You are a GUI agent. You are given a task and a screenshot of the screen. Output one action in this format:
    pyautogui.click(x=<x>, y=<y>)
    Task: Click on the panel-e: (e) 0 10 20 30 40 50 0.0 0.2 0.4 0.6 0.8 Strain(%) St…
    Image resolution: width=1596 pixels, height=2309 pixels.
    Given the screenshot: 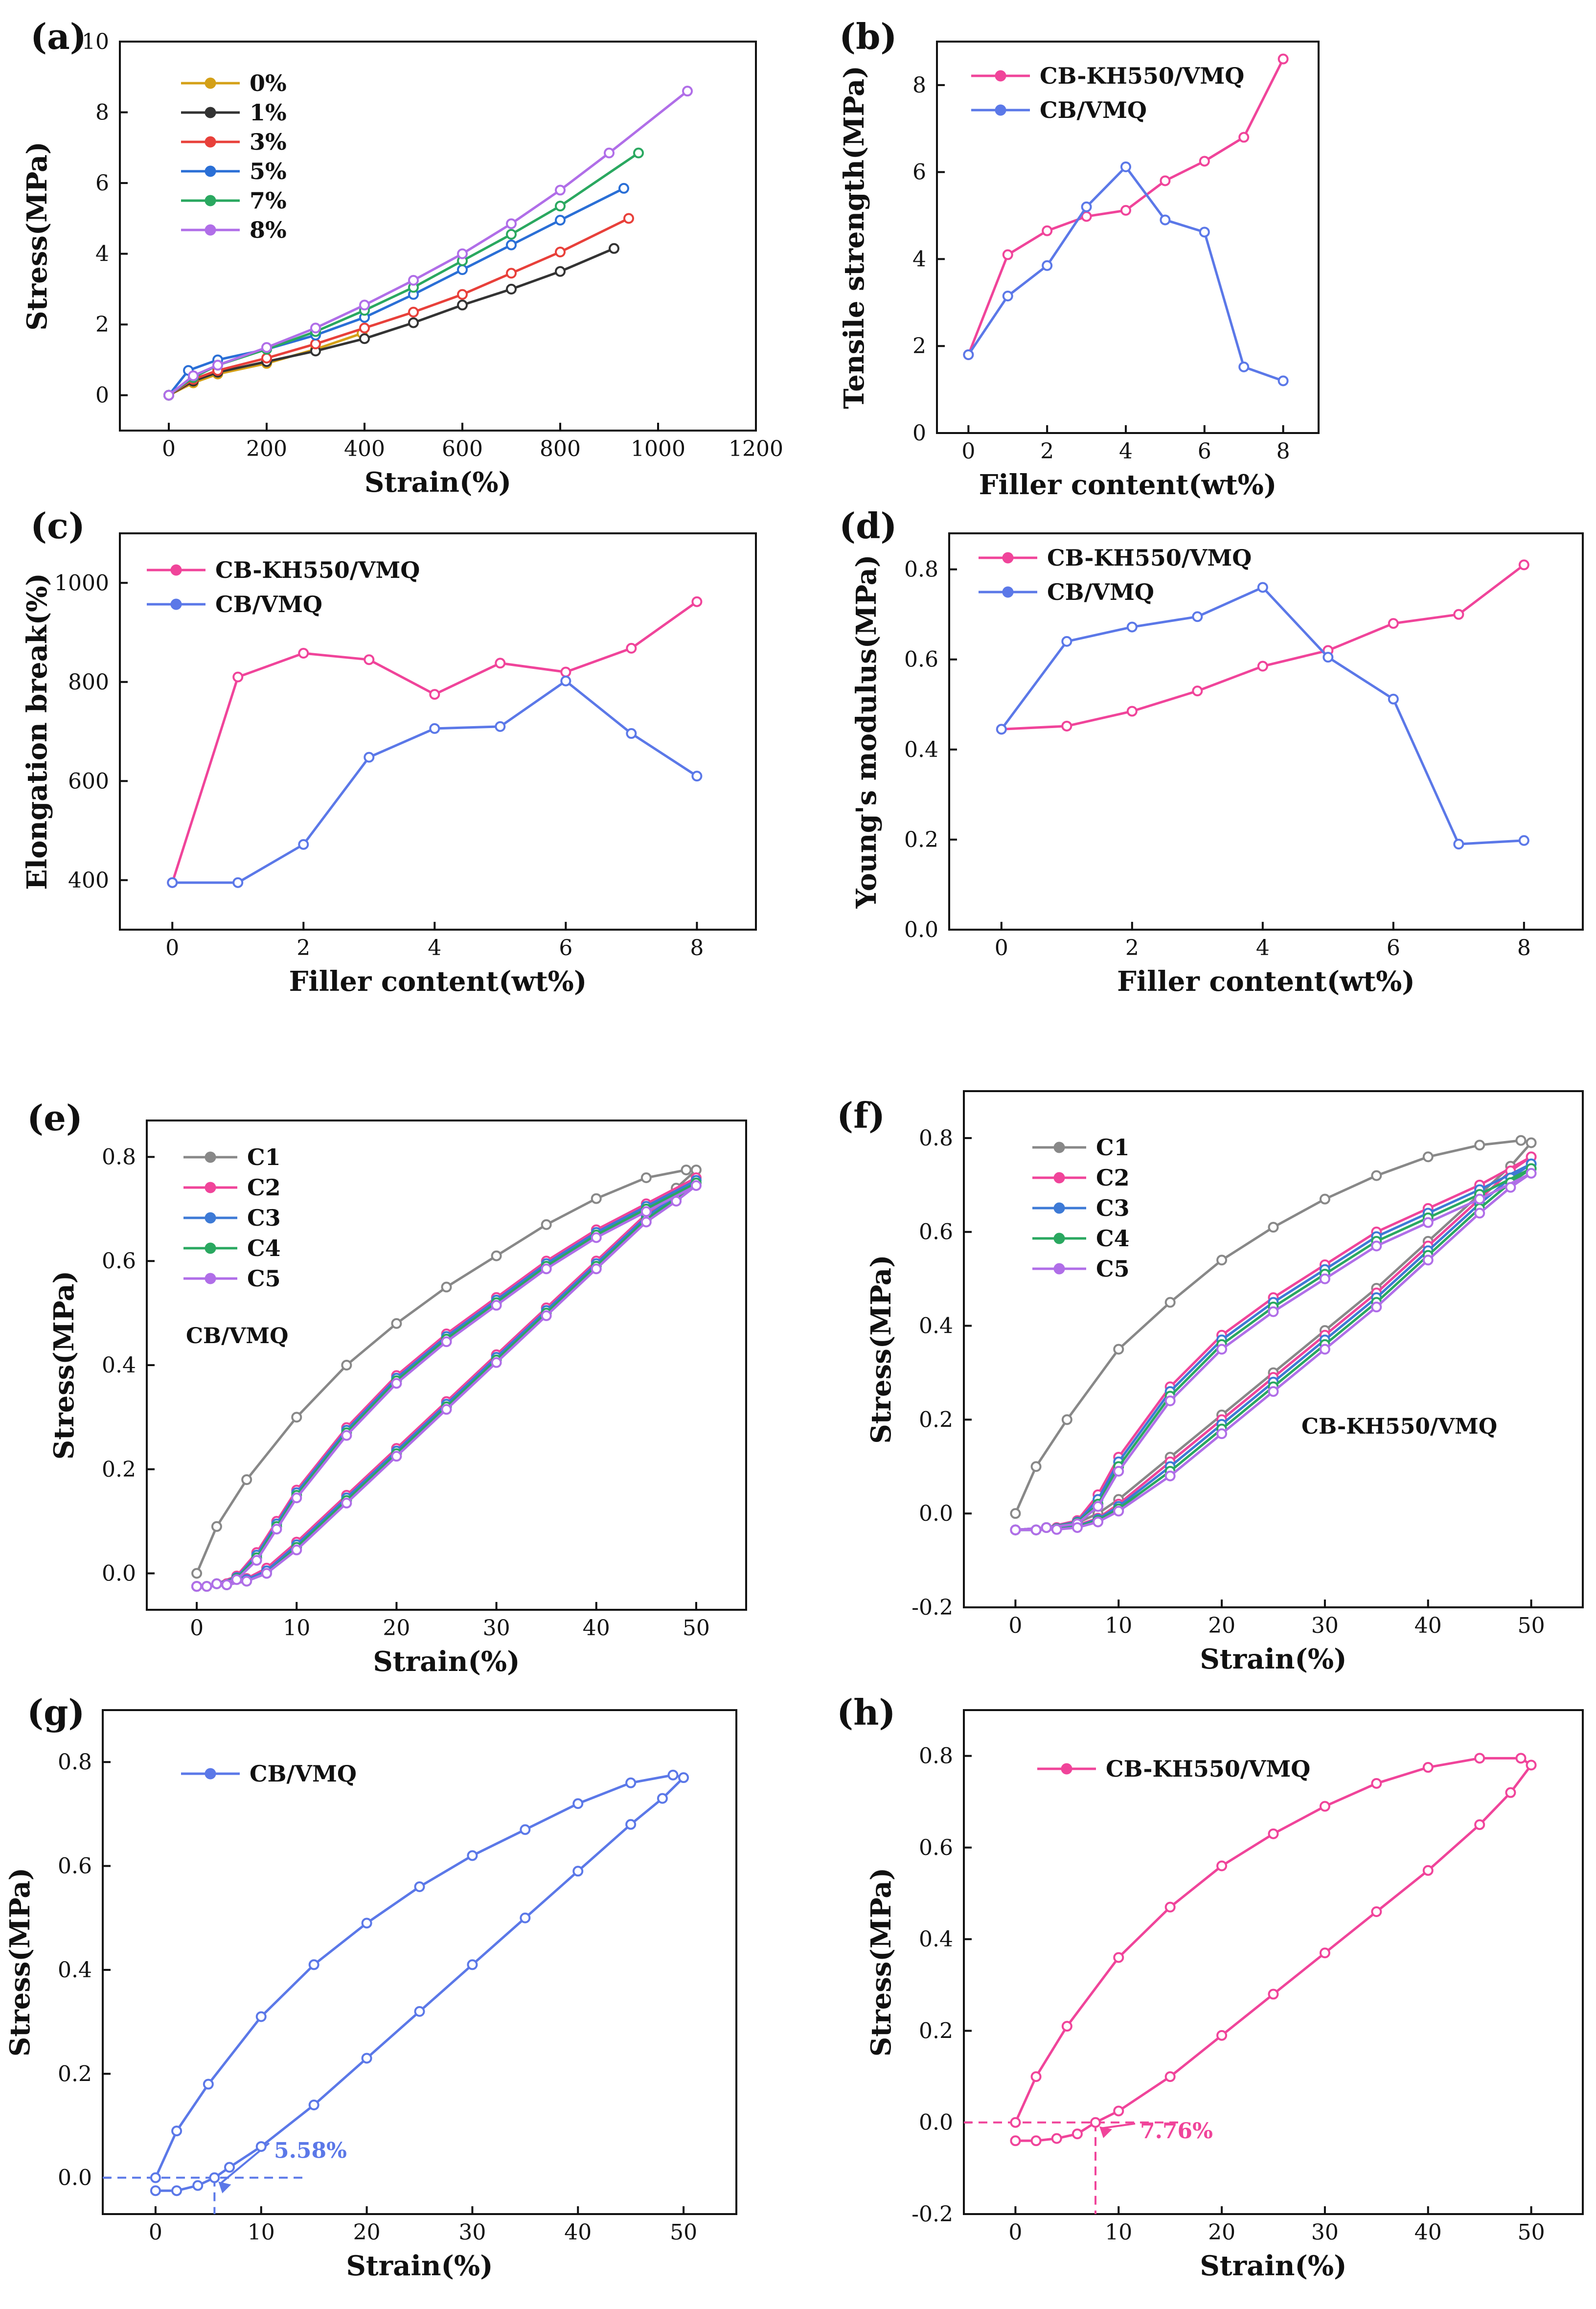 What is the action you would take?
    pyautogui.click(x=387, y=1387)
    